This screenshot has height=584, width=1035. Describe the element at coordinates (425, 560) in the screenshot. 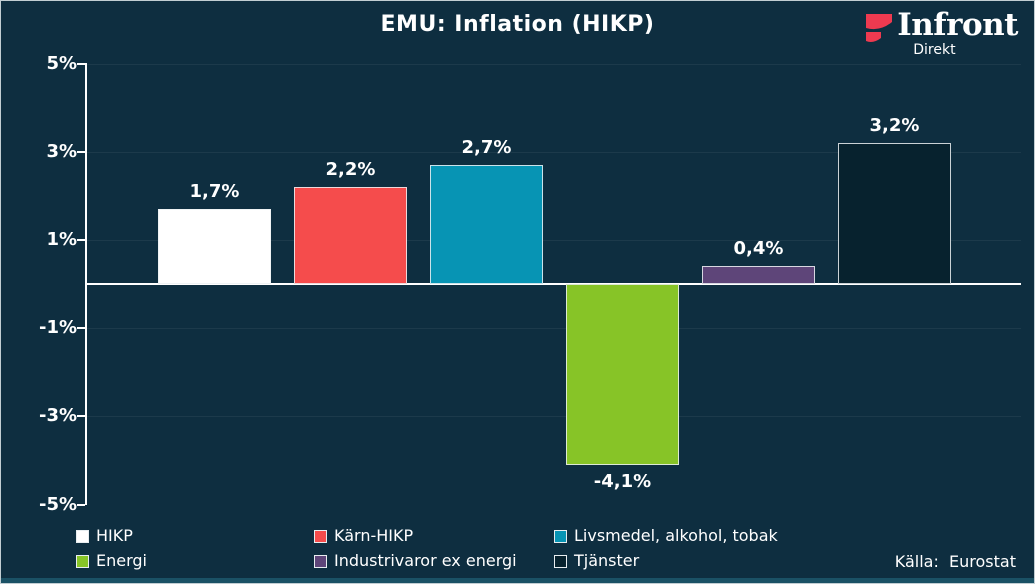

I see `legend-label-industrivaror-ex-energi: Industrivaror ex energi` at that location.